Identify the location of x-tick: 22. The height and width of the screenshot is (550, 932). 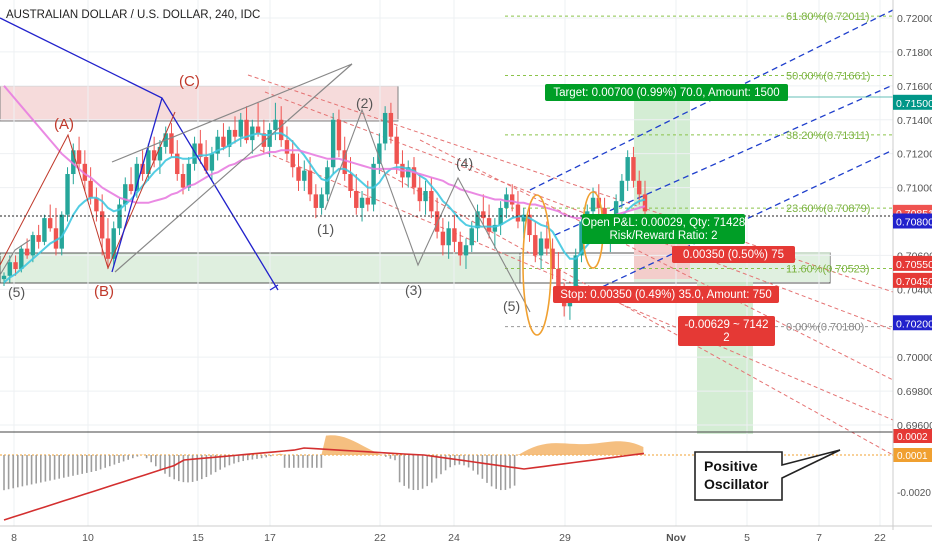
(380, 538).